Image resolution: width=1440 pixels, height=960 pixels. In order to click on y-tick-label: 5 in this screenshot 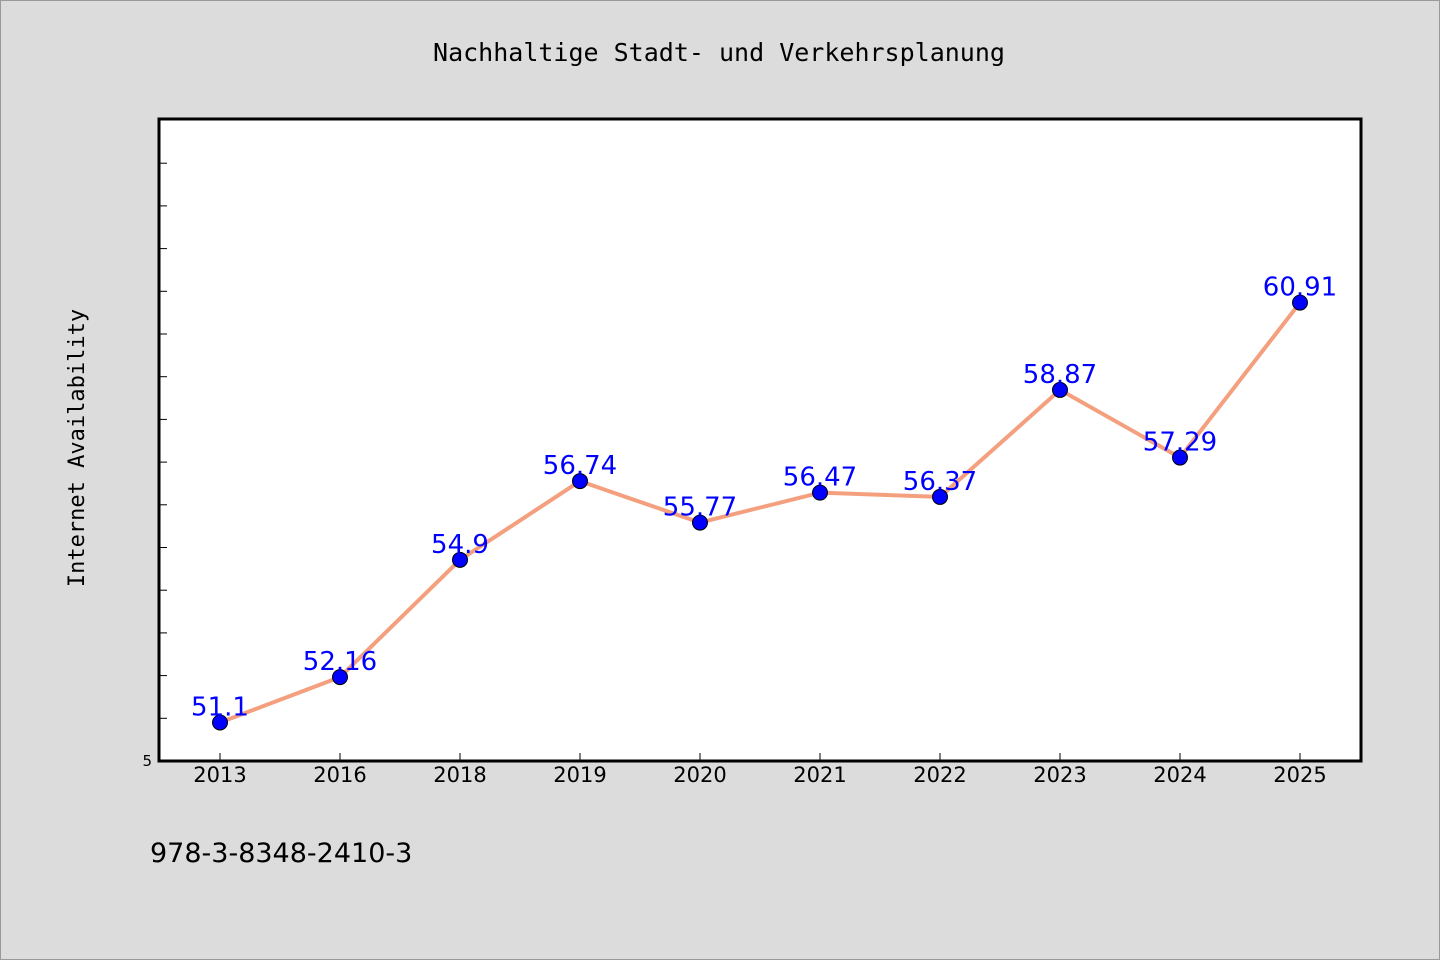, I will do `click(147, 761)`.